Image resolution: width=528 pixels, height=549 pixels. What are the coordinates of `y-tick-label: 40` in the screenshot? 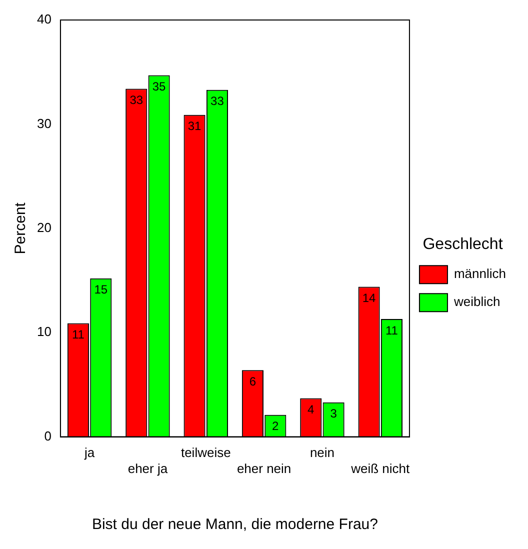 It's located at (44, 19).